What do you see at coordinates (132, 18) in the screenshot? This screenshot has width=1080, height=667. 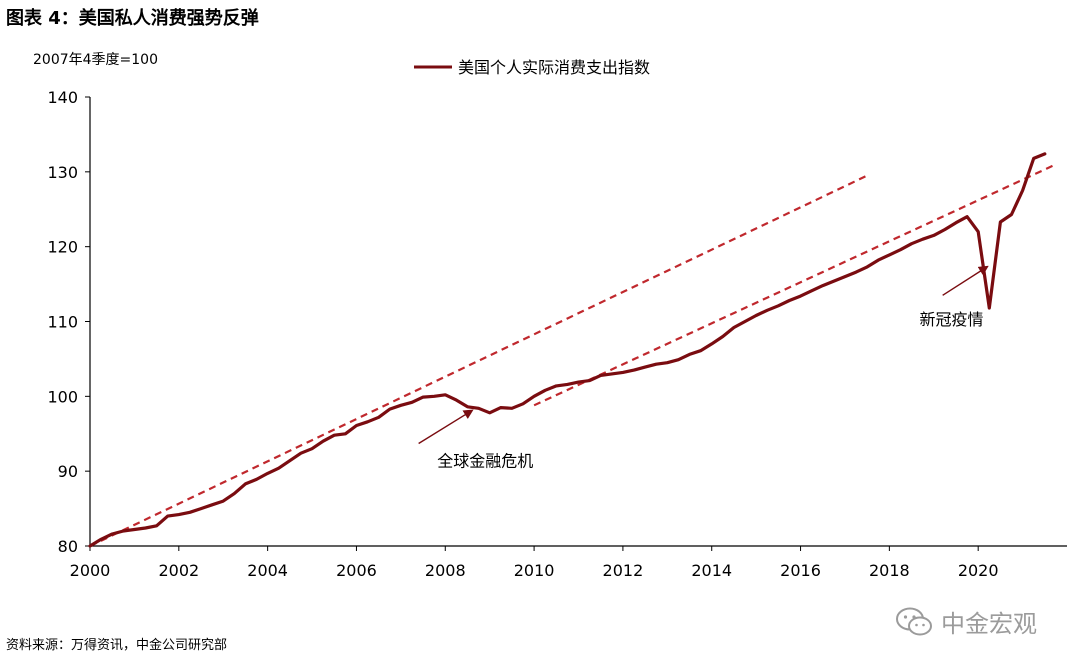 I see `figure-title: 图表 4：美国私人消费强势反弹` at bounding box center [132, 18].